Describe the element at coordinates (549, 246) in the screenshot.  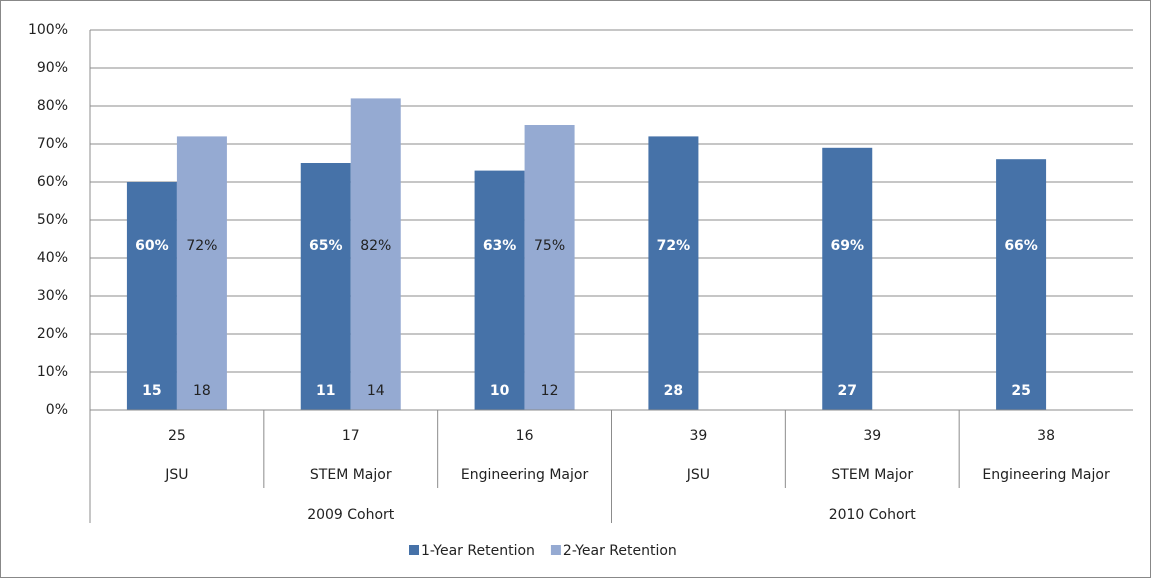
I see `value-label: 75%` at that location.